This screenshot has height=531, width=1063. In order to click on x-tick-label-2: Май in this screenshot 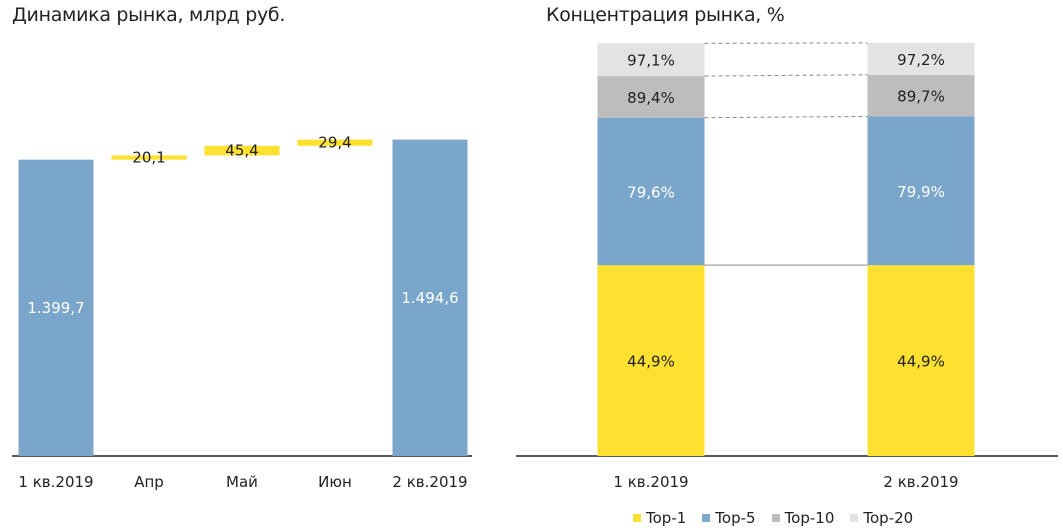, I will do `click(242, 482)`.